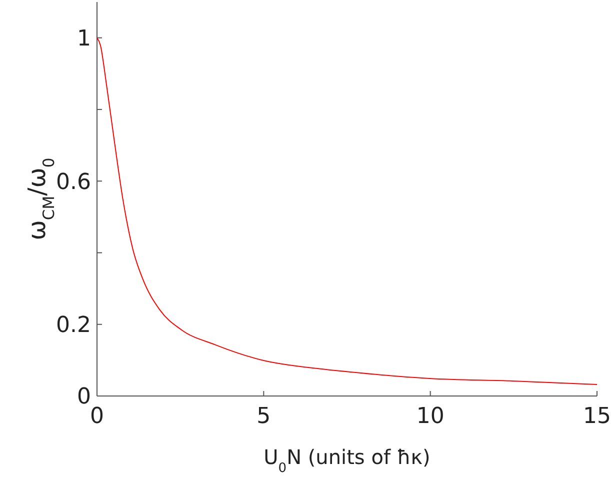 Image resolution: width=611 pixels, height=478 pixels. Describe the element at coordinates (73, 325) in the screenshot. I see `y-tick-label: 0.2` at that location.